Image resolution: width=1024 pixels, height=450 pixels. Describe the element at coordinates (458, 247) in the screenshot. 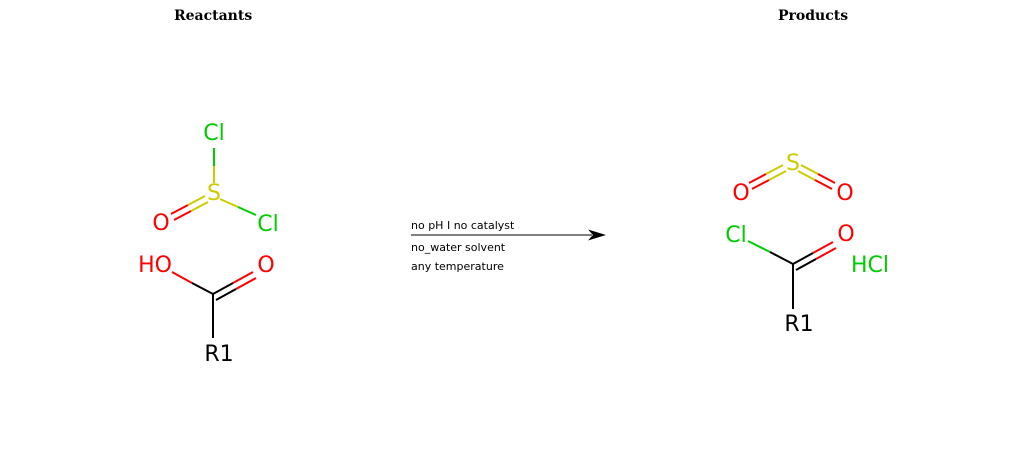

I see `condition-solvent: no_water solvent` at that location.